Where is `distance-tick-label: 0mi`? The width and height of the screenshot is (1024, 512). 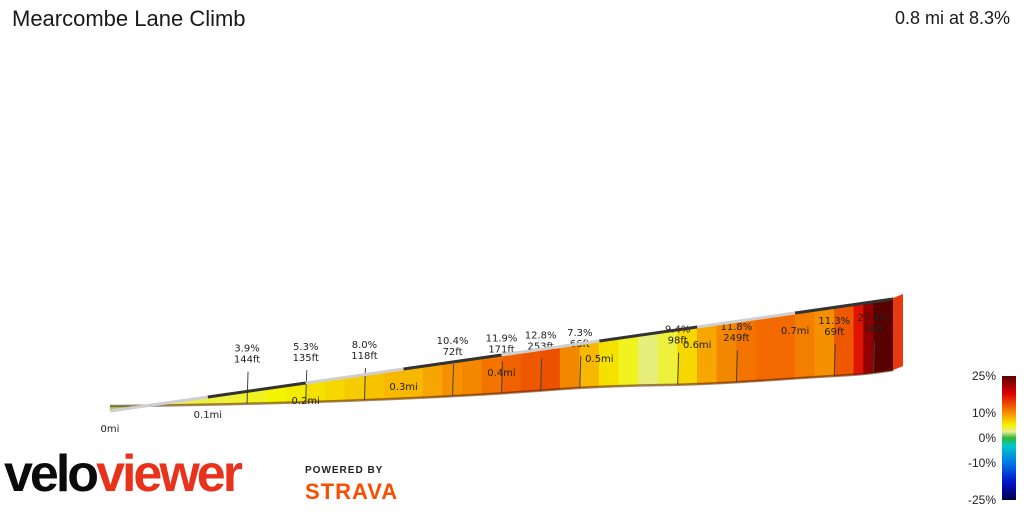
distance-tick-label: 0mi is located at coordinates (110, 429).